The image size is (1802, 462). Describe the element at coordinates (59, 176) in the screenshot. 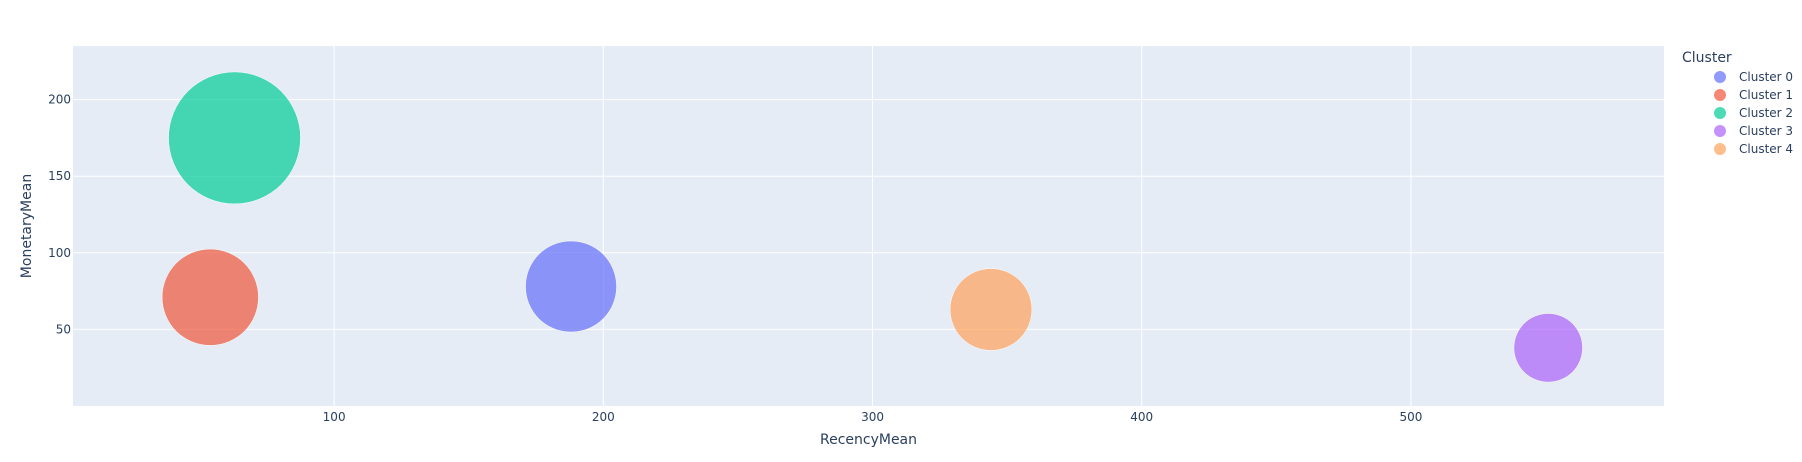

I see `y-tick-label: 150` at that location.